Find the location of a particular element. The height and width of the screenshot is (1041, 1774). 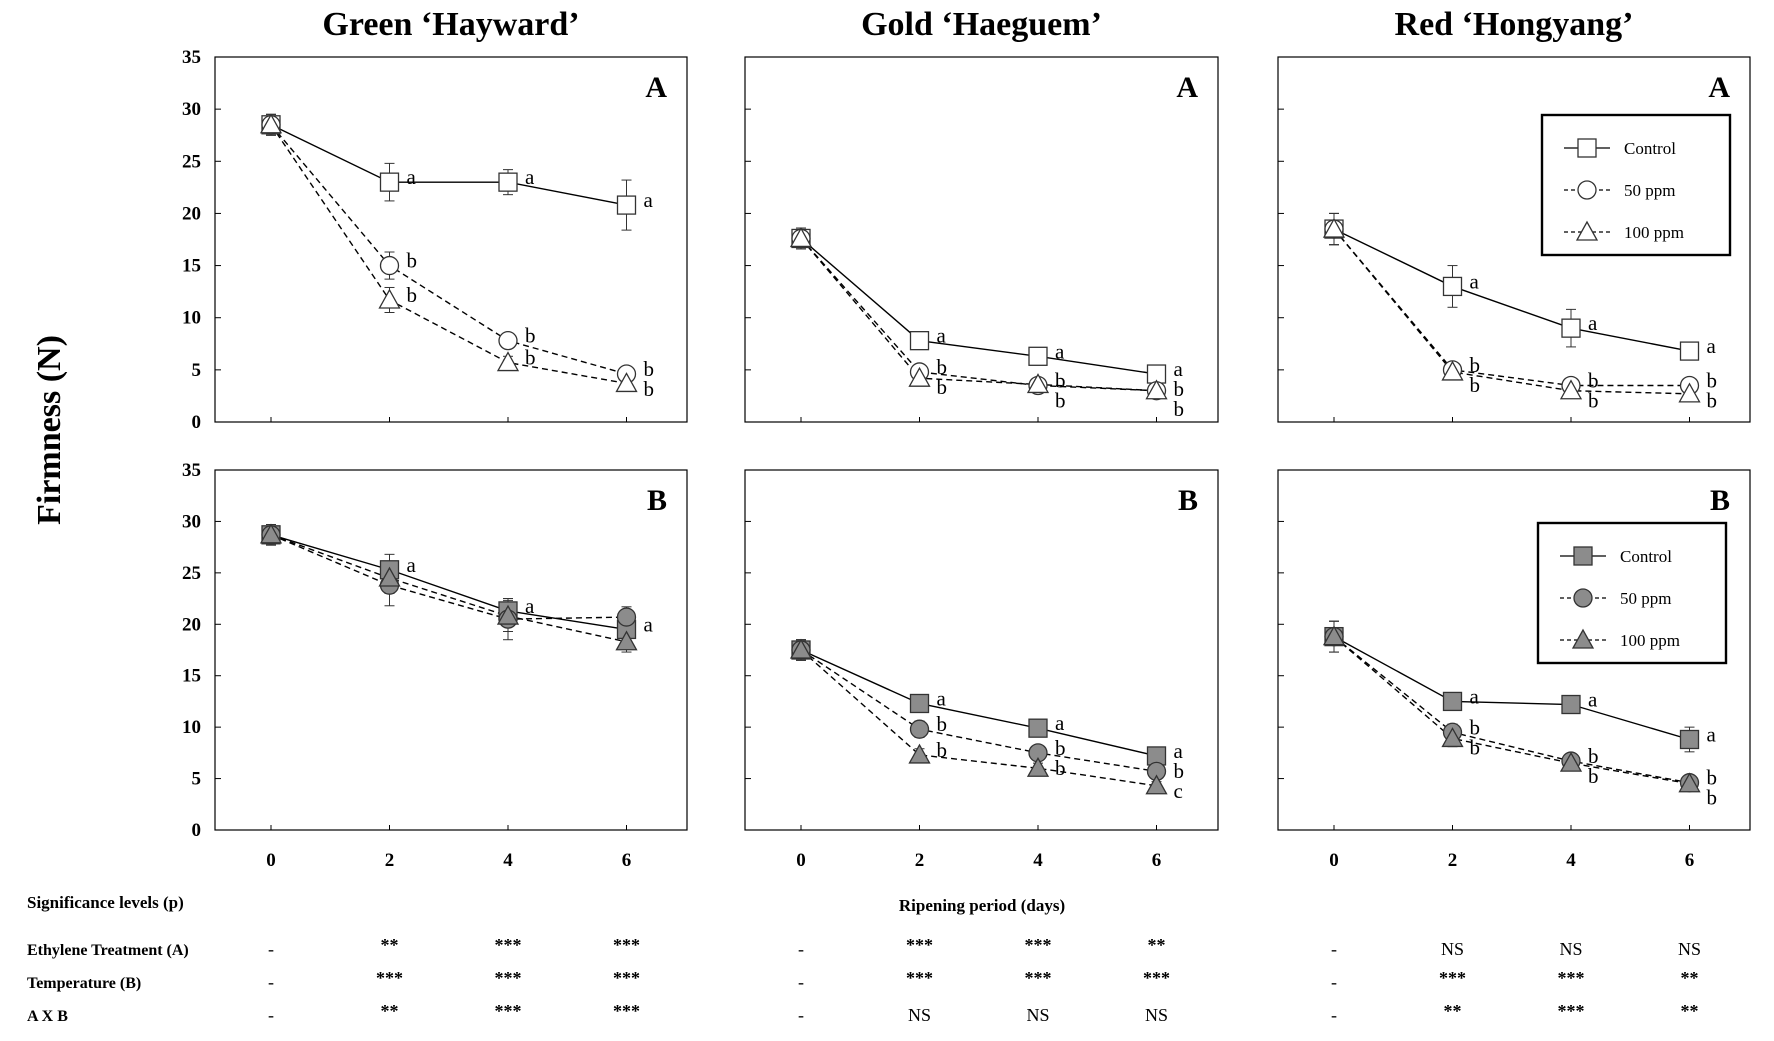

column-title: Red ‘Hongyang’ is located at coordinates (1514, 24).